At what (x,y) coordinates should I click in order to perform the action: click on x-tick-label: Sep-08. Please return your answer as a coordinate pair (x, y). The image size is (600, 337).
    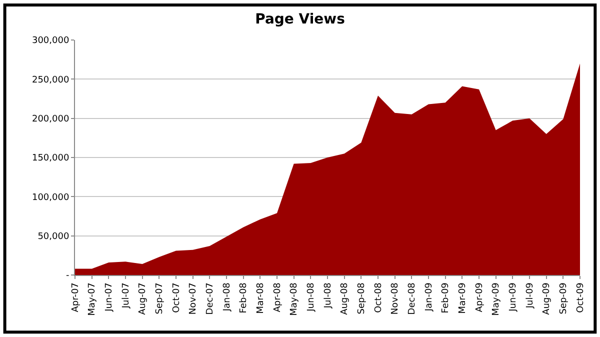
    Looking at the image, I should click on (362, 298).